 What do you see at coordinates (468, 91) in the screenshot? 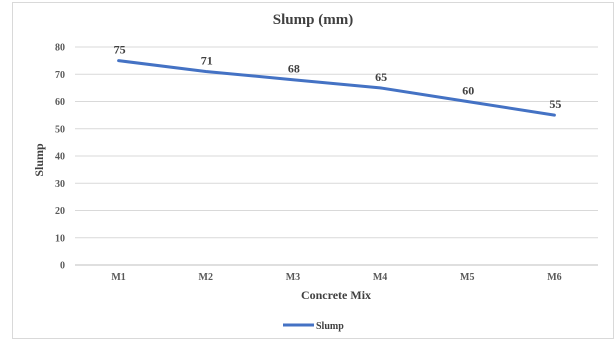
I see `data-label: 60` at bounding box center [468, 91].